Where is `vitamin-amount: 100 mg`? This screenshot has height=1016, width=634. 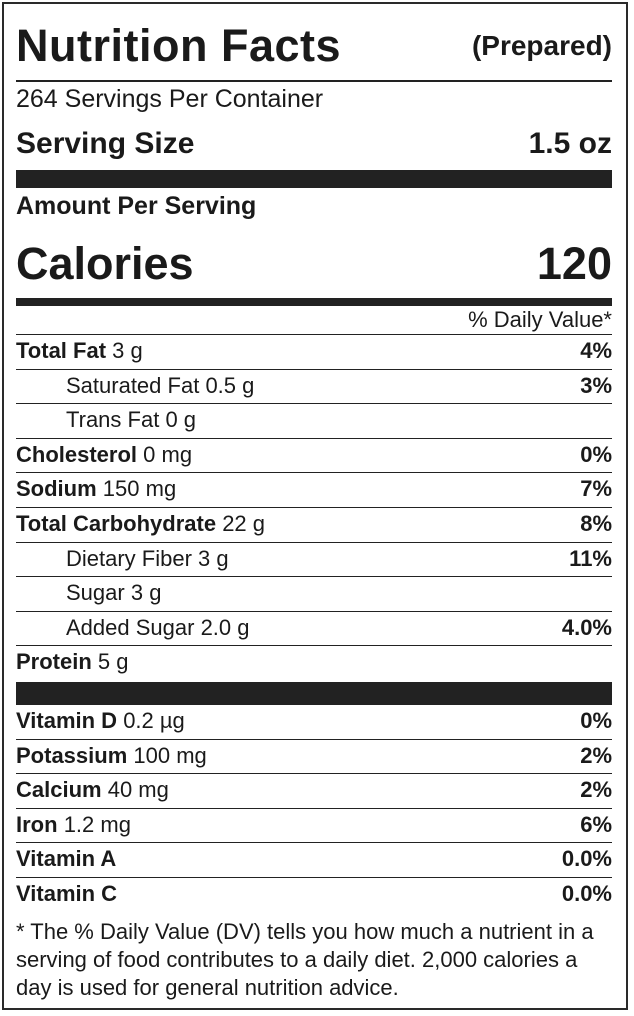 vitamin-amount: 100 mg is located at coordinates (170, 755).